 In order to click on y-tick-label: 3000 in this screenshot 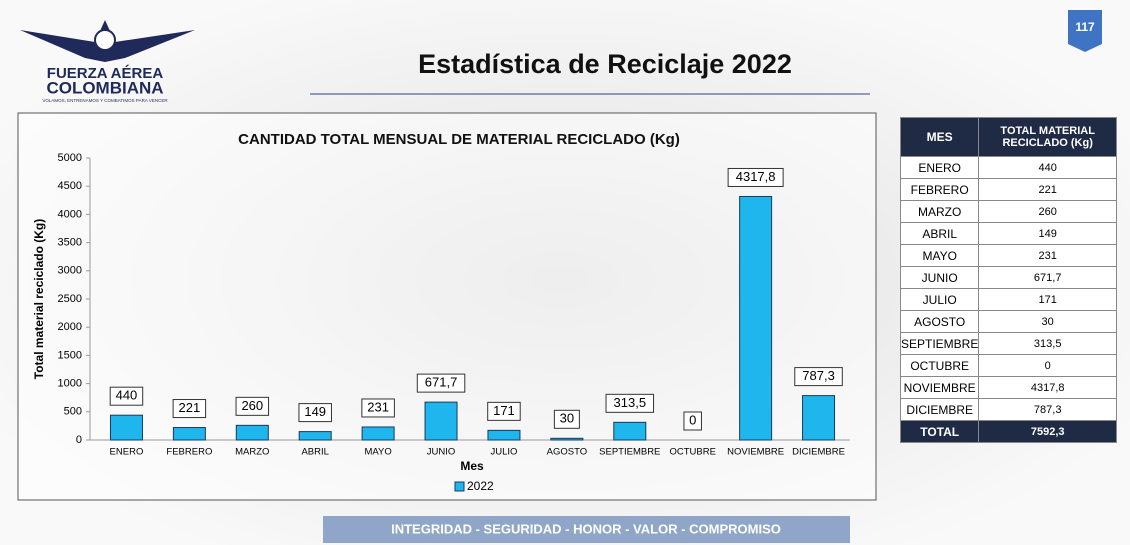, I will do `click(70, 271)`.